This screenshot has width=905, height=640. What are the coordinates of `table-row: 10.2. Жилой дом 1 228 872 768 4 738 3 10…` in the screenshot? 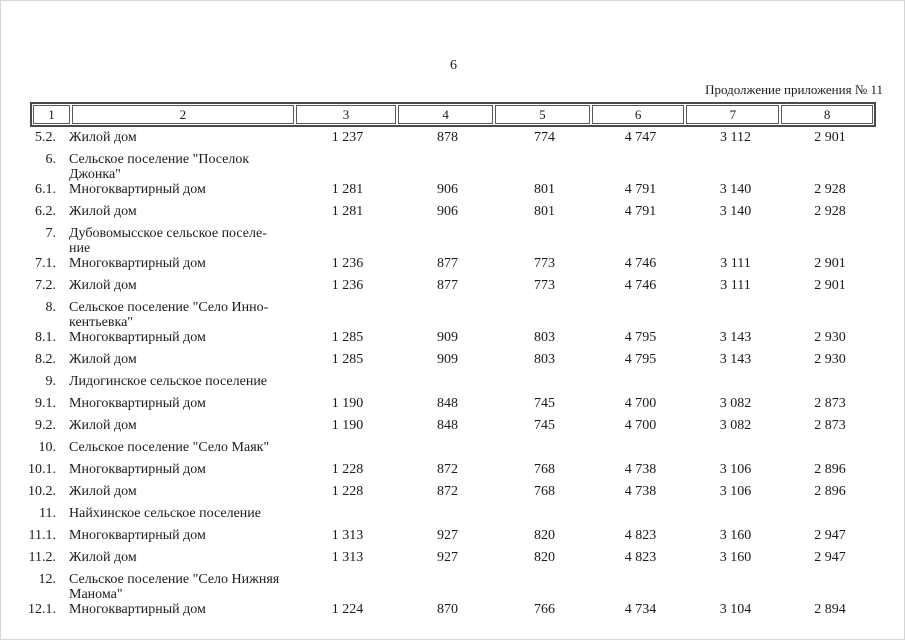 It's located at (439, 491).